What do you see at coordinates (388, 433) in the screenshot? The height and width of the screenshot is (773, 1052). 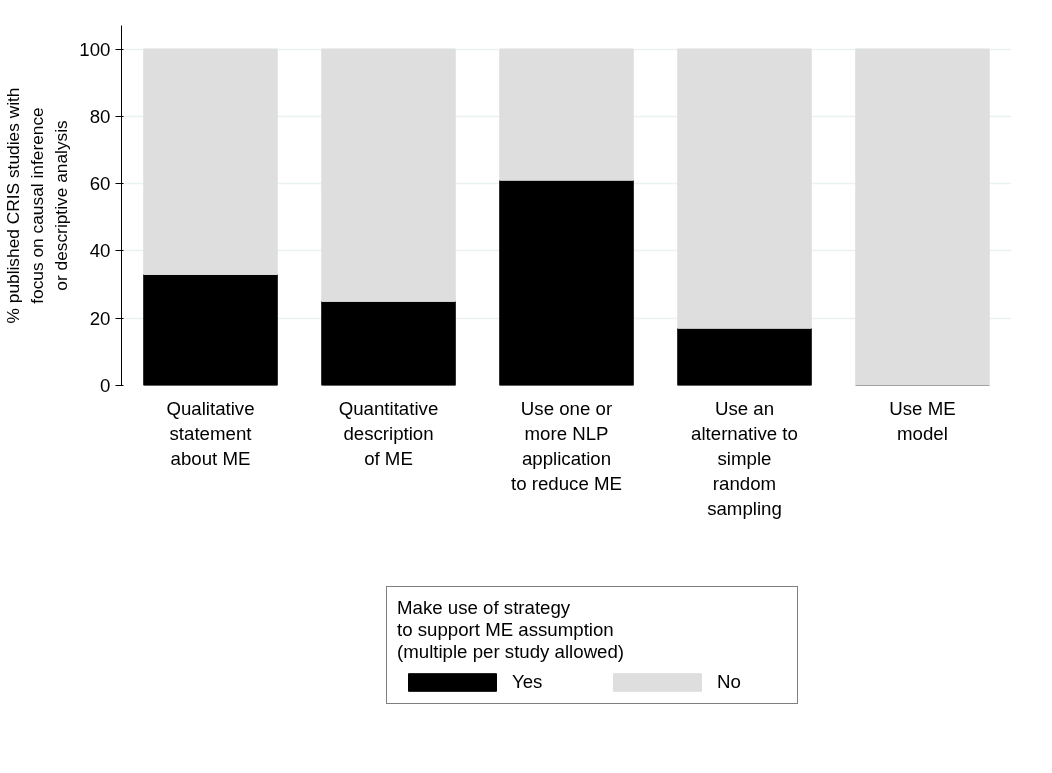 I see `x-tick-label: Quantitative description of ME` at bounding box center [388, 433].